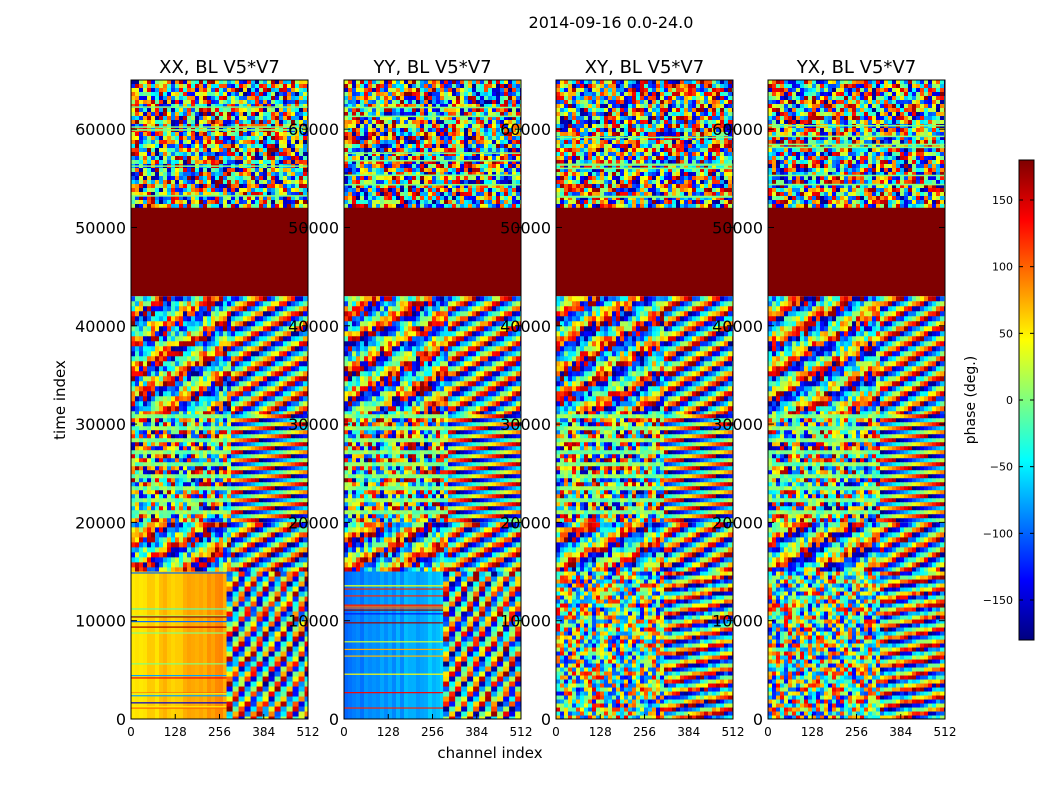  Describe the element at coordinates (60, 400) in the screenshot. I see `y-axis-label: time index` at that location.